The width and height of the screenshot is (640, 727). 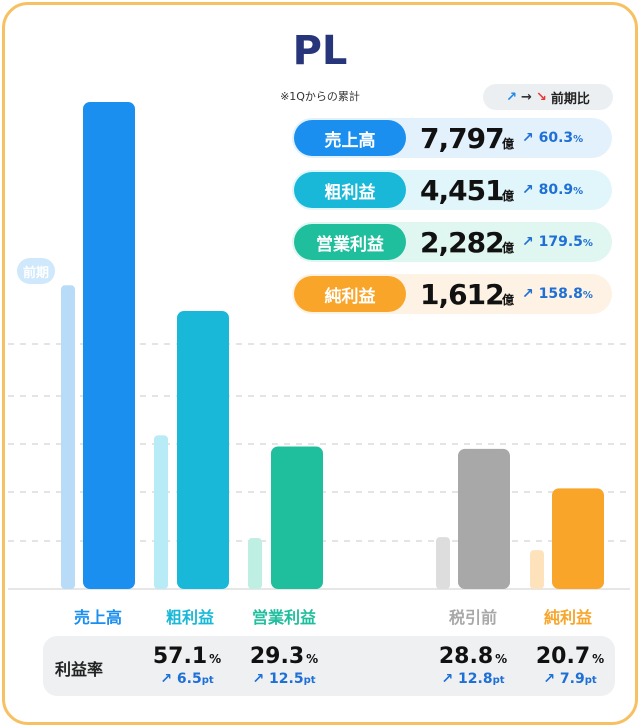 I want to click on kpi-row: 営業利益 2,282 億 ↗ 179.5%, so click(x=452, y=242).